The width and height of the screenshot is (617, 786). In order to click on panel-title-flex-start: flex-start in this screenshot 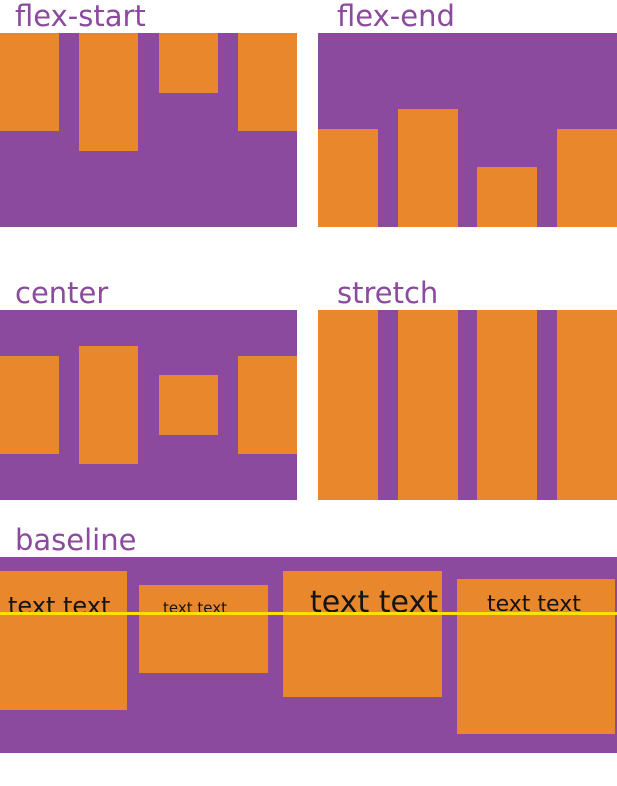, I will do `click(80, 16)`.